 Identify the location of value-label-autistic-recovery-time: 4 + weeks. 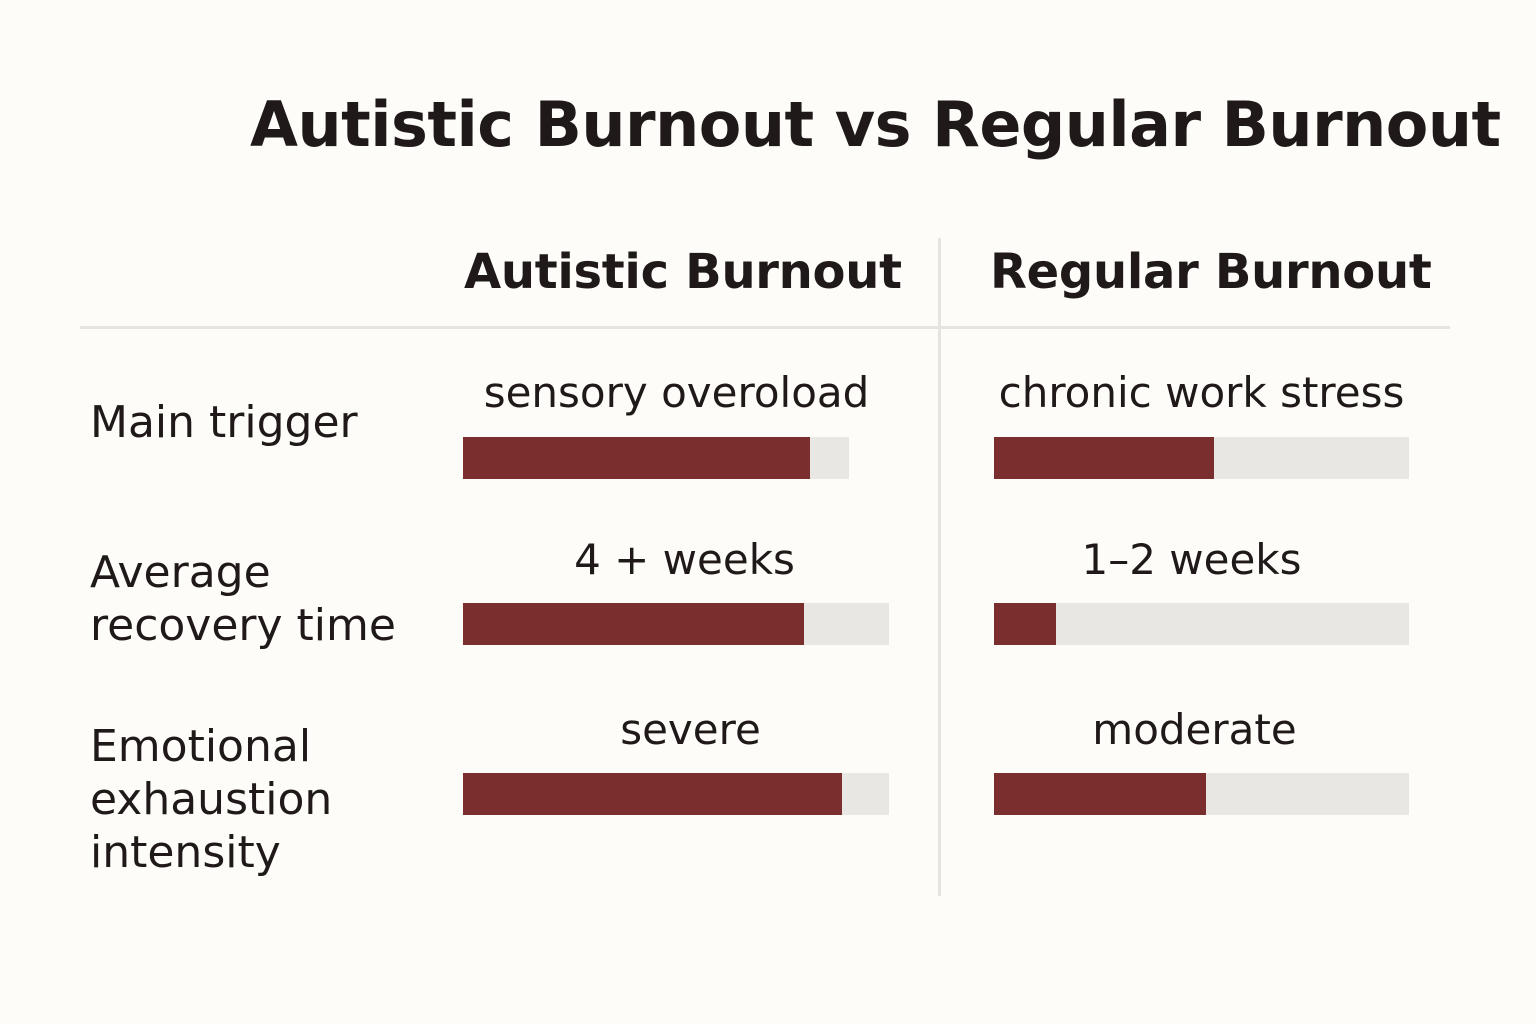
(684, 559).